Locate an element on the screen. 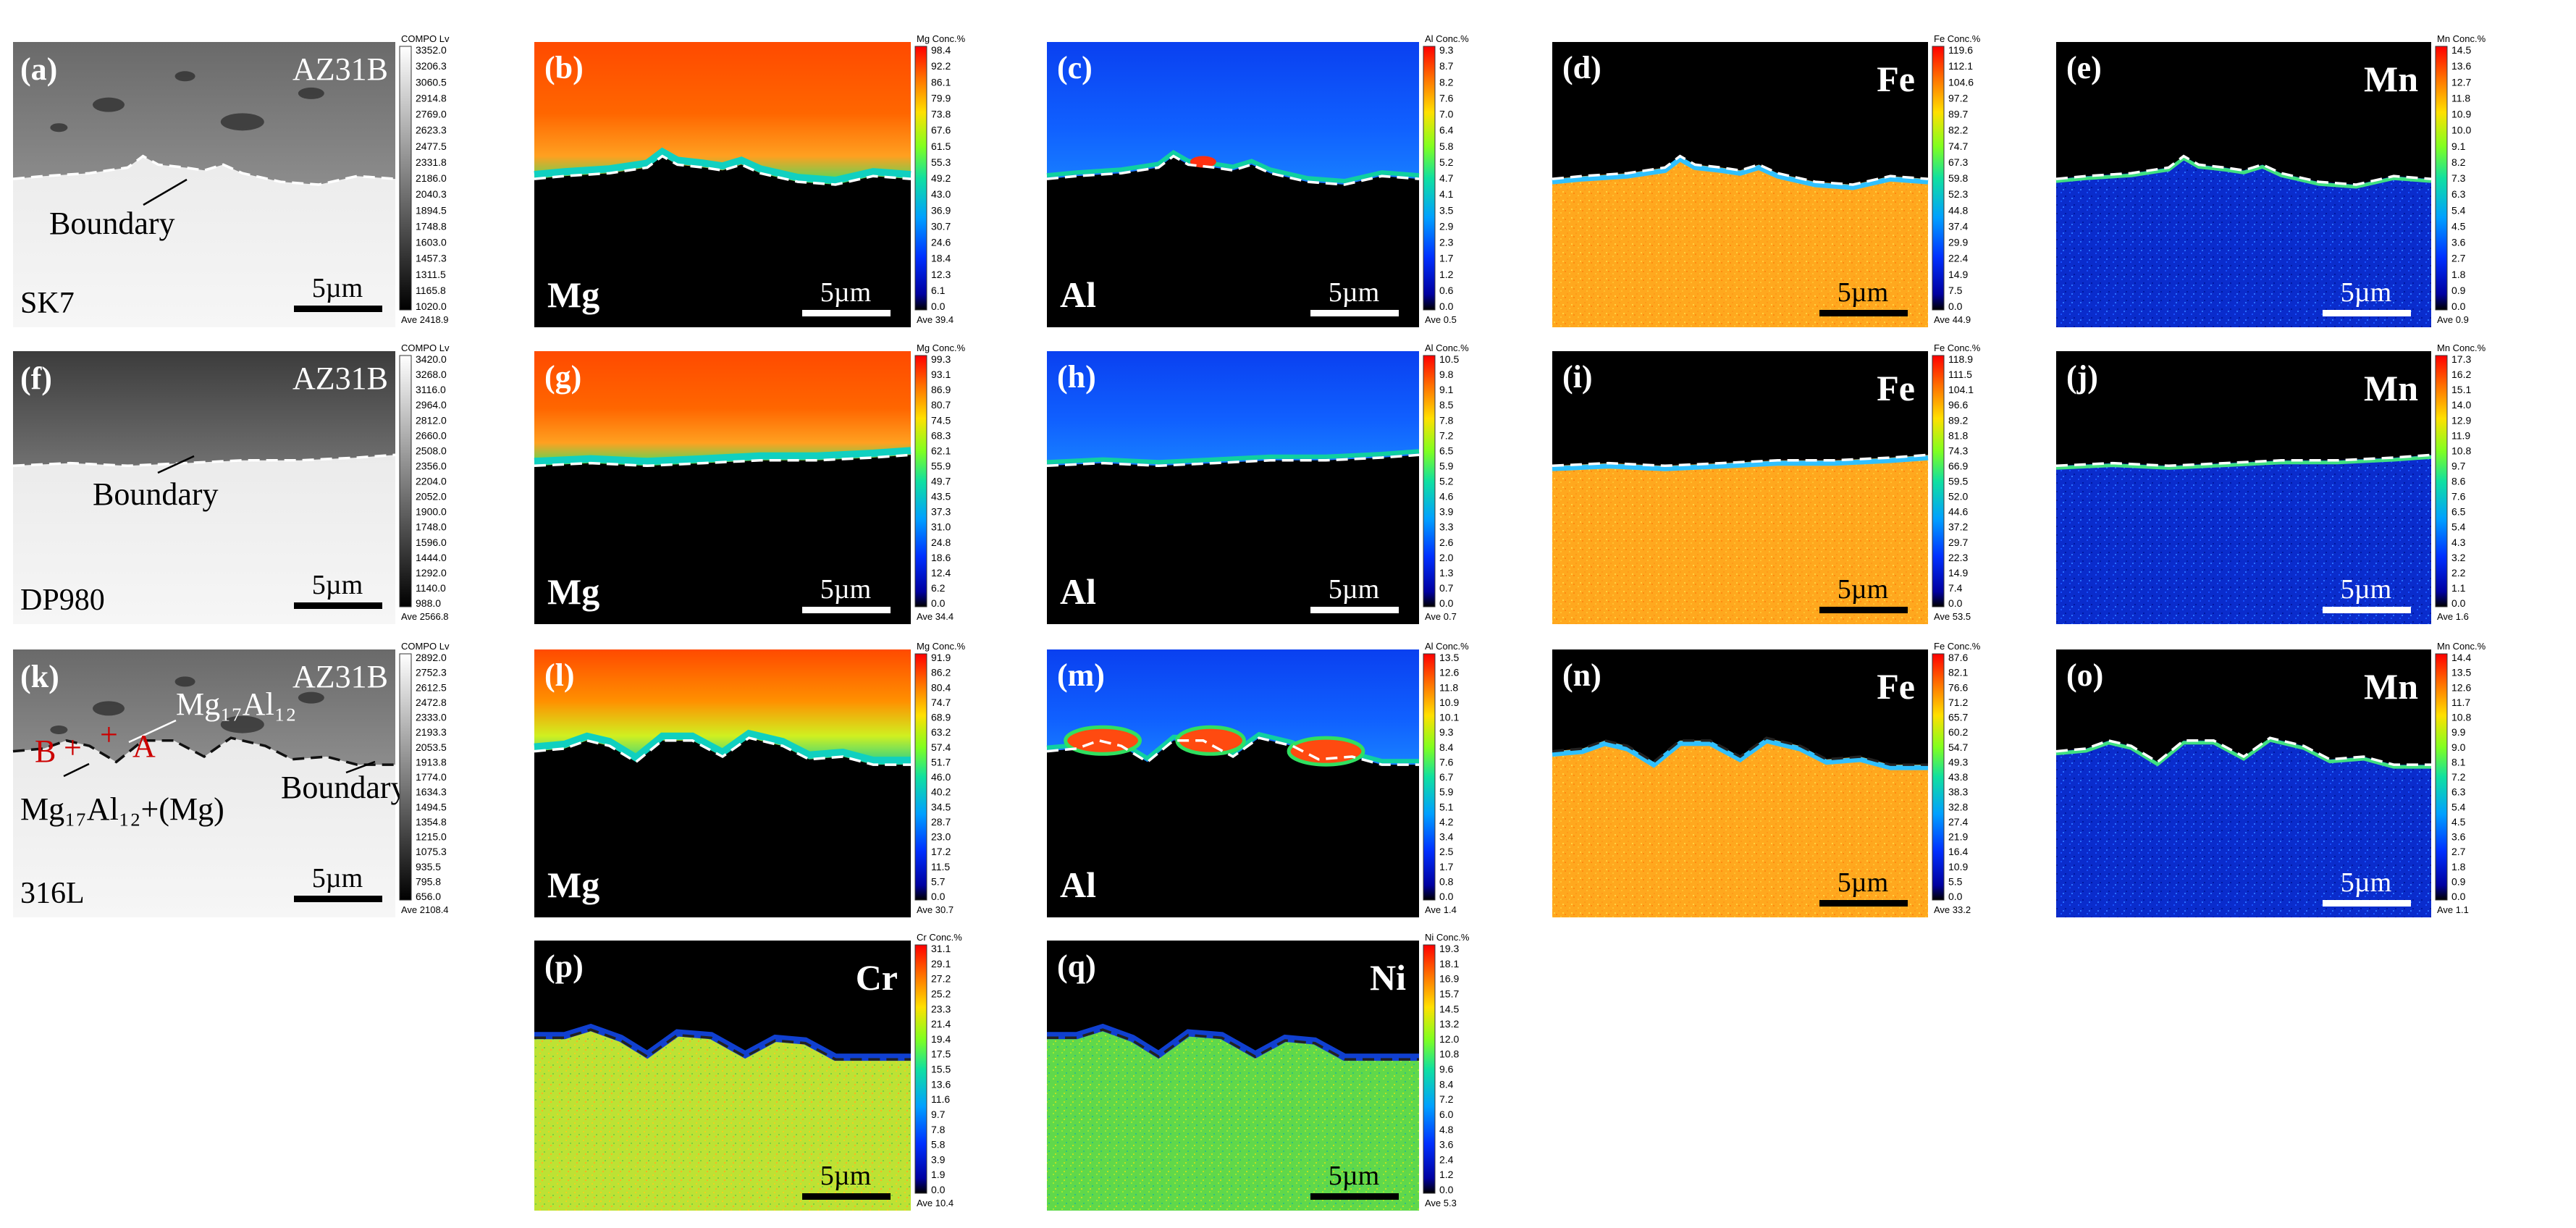 This screenshot has width=2576, height=1228. matrix-label: AZ31B is located at coordinates (340, 676).